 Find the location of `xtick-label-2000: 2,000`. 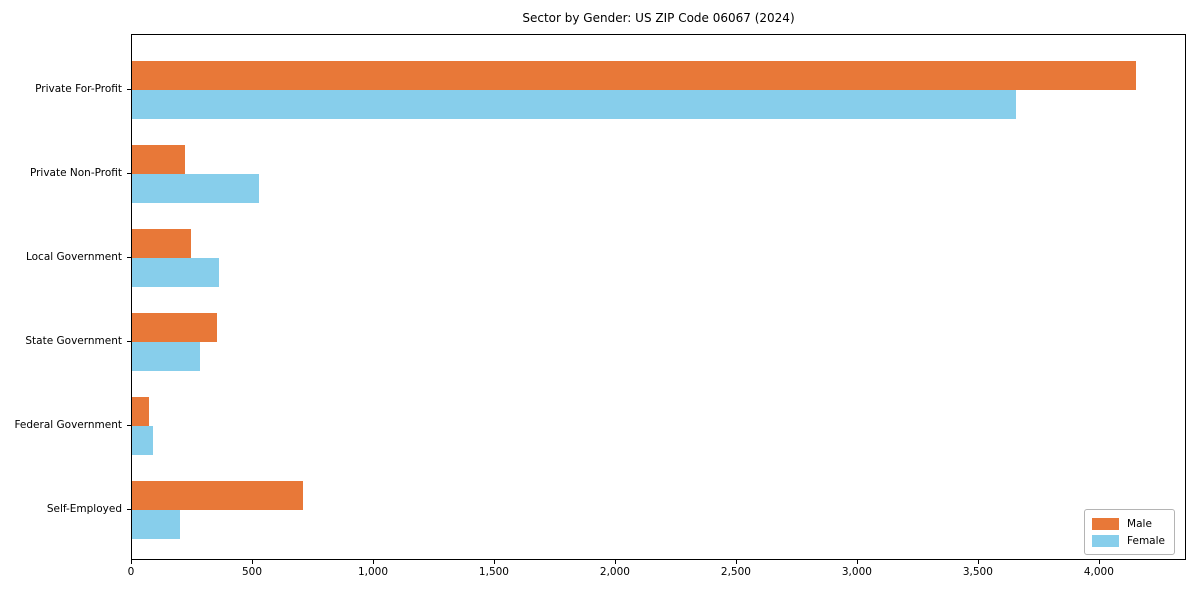

xtick-label-2000: 2,000 is located at coordinates (614, 572).